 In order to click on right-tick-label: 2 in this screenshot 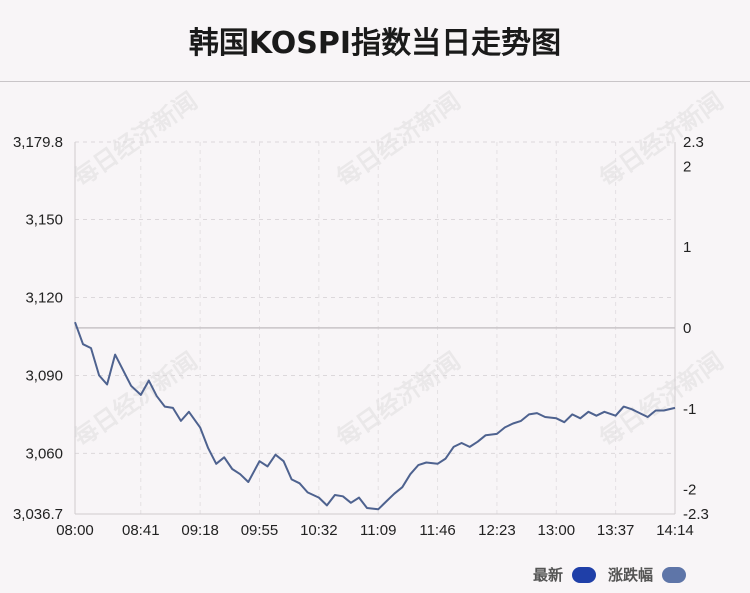, I will do `click(687, 166)`.